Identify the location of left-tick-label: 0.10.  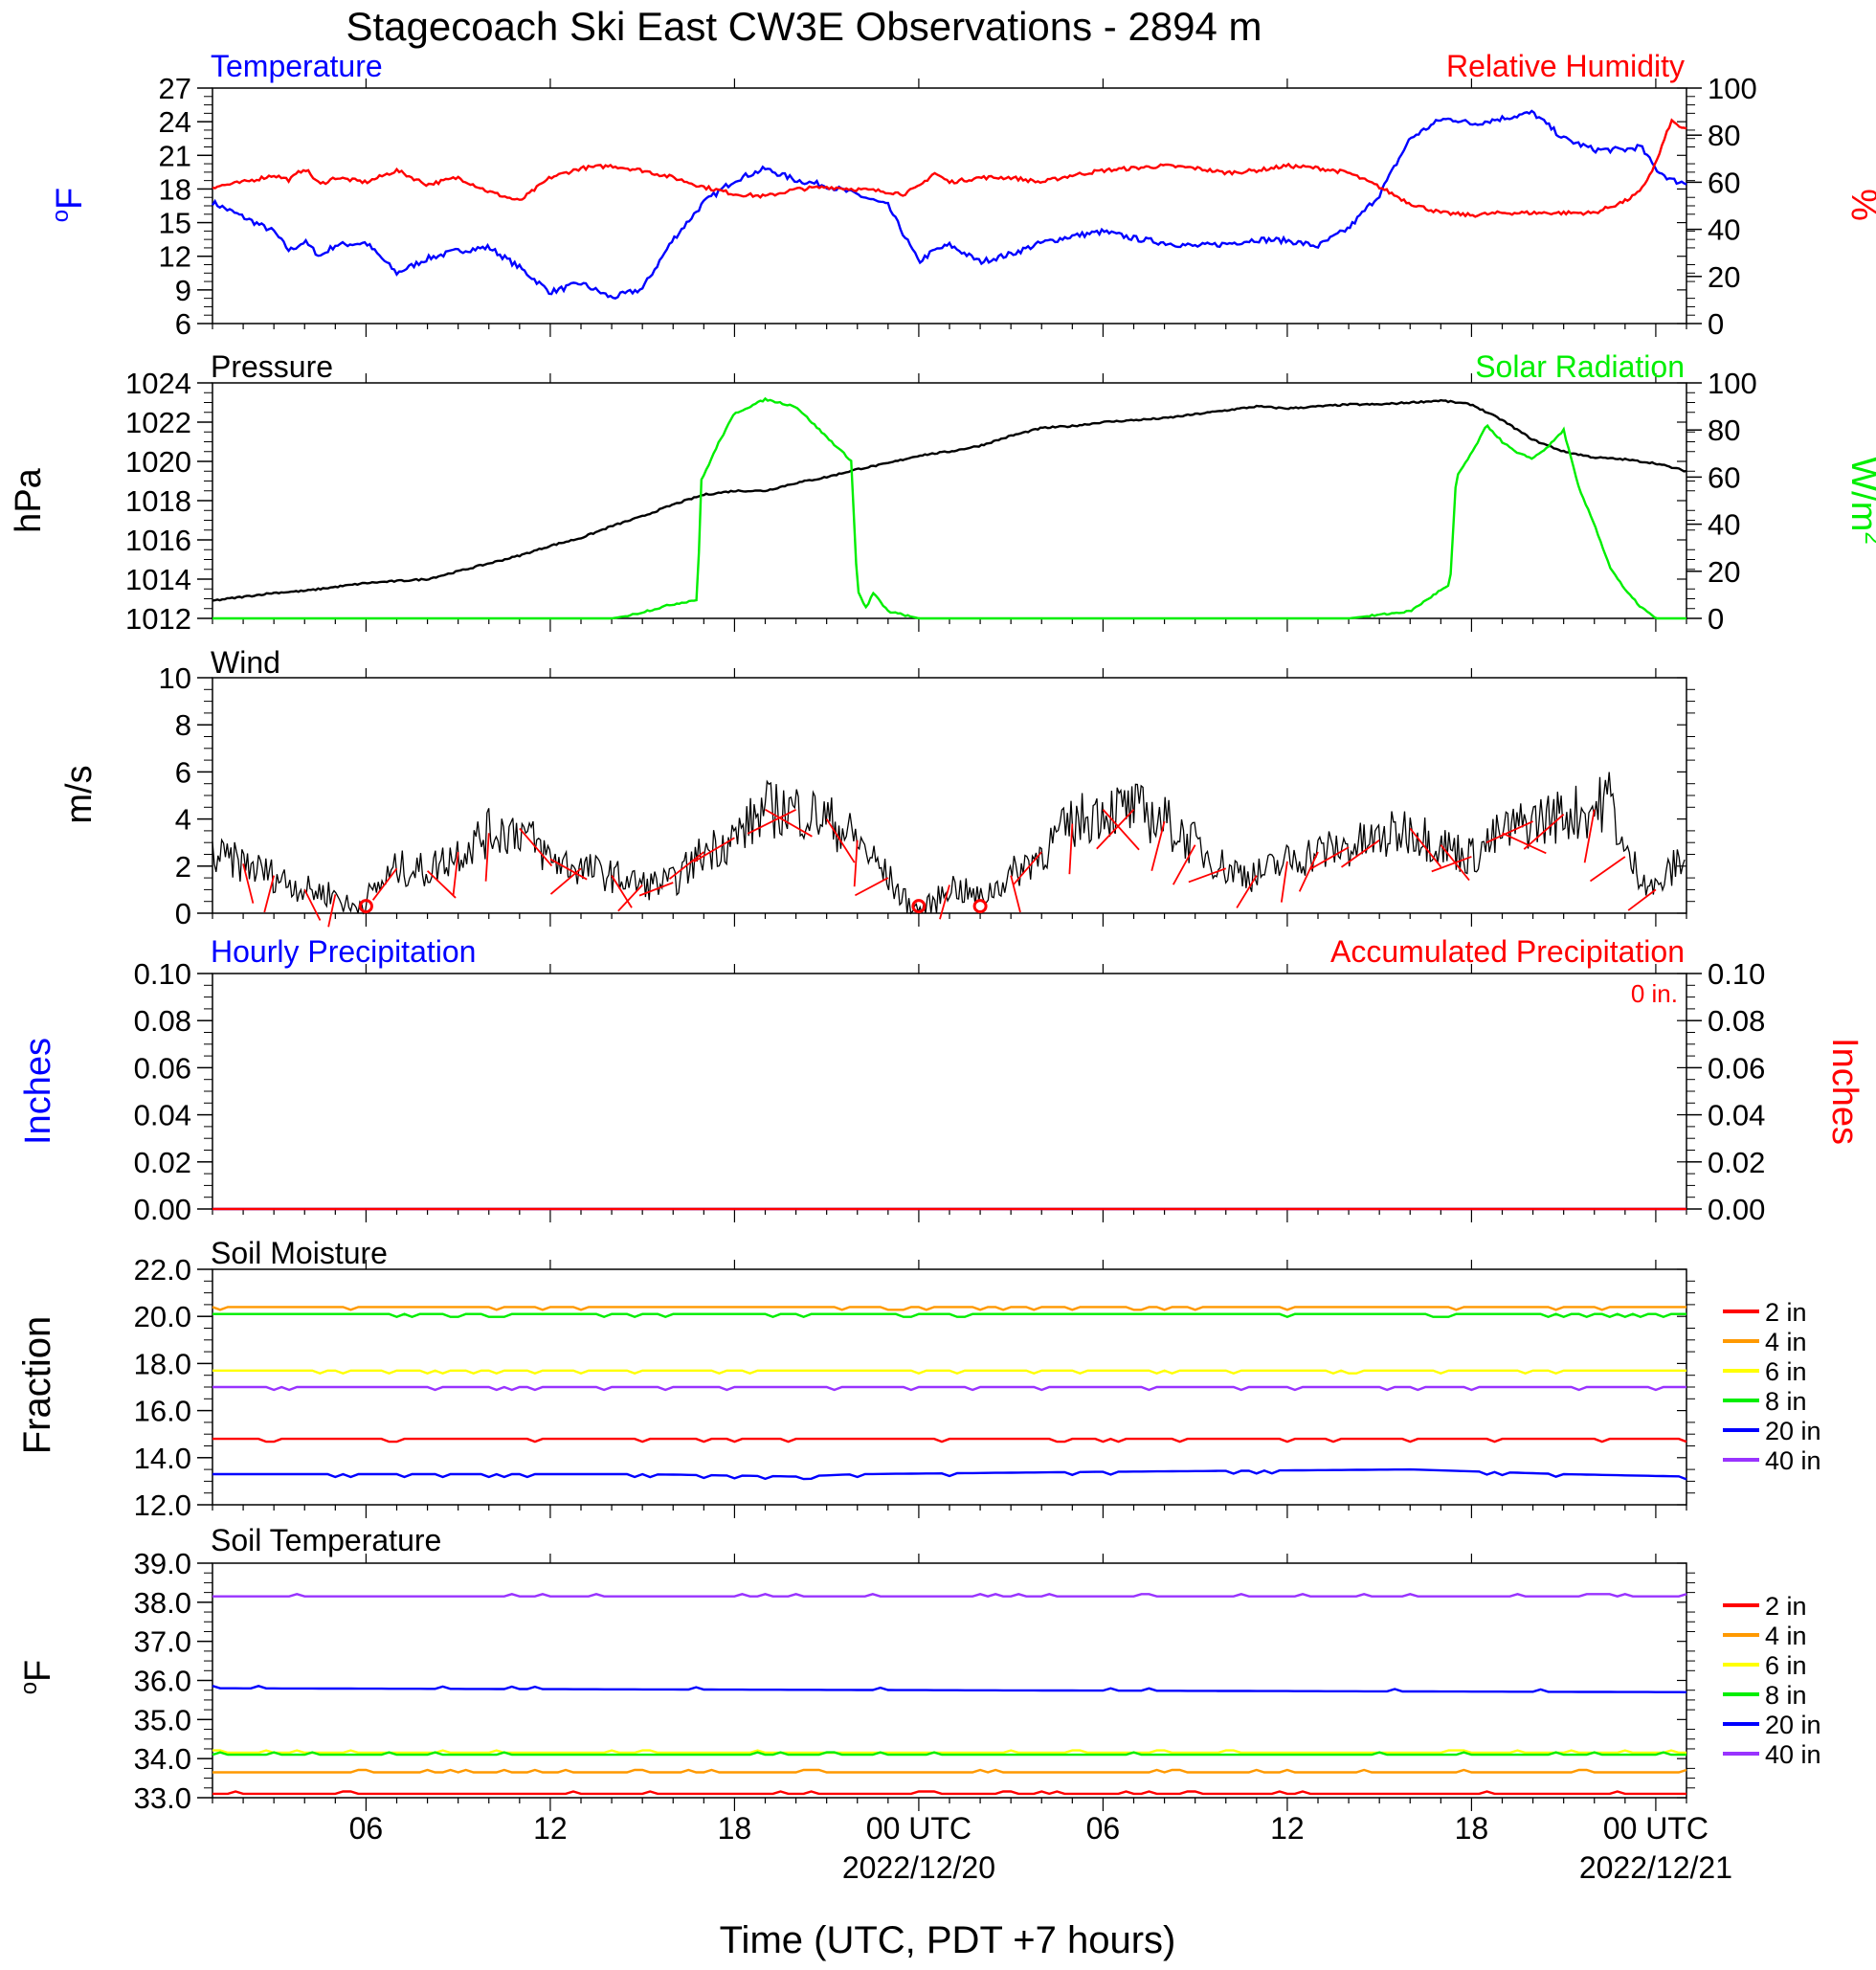
(162, 974).